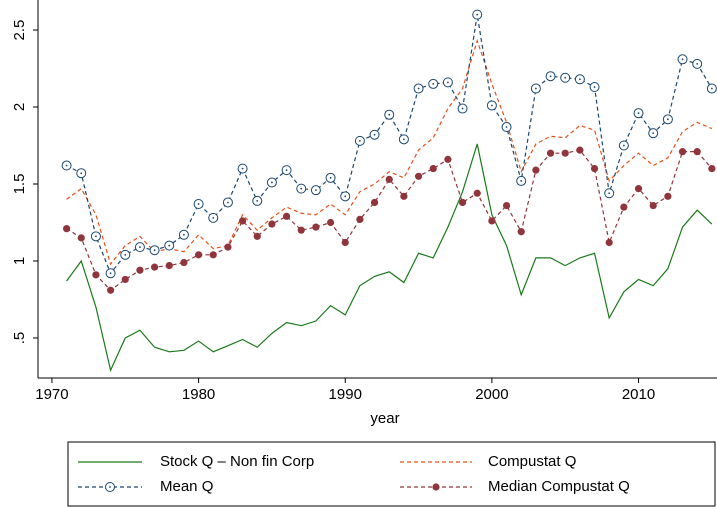 This screenshot has height=508, width=717. What do you see at coordinates (51, 394) in the screenshot?
I see `x-tick-label: 1970` at bounding box center [51, 394].